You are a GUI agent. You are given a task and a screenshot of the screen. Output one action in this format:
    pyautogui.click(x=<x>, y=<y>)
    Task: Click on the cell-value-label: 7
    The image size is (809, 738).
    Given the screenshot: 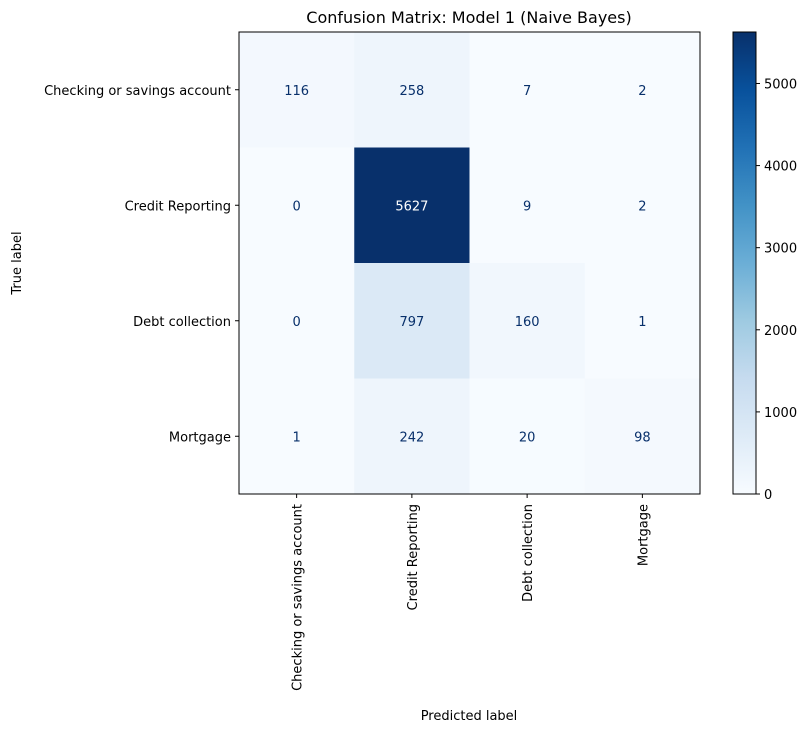 What is the action you would take?
    pyautogui.click(x=527, y=91)
    